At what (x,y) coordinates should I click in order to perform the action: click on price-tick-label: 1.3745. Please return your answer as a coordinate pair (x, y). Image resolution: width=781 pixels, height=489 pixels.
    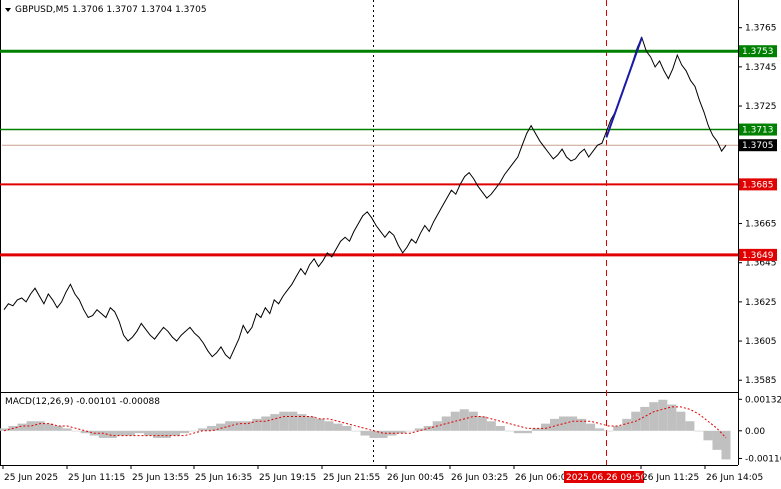
    Looking at the image, I should click on (761, 68).